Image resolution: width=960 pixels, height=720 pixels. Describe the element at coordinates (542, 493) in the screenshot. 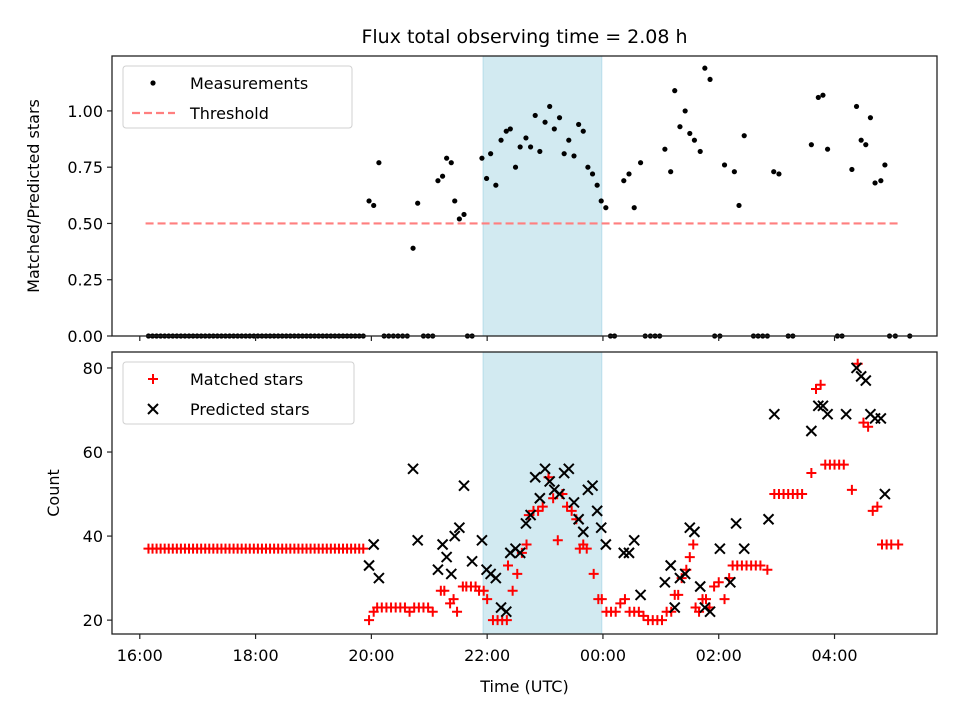

I see `bottom-shaded-span` at that location.